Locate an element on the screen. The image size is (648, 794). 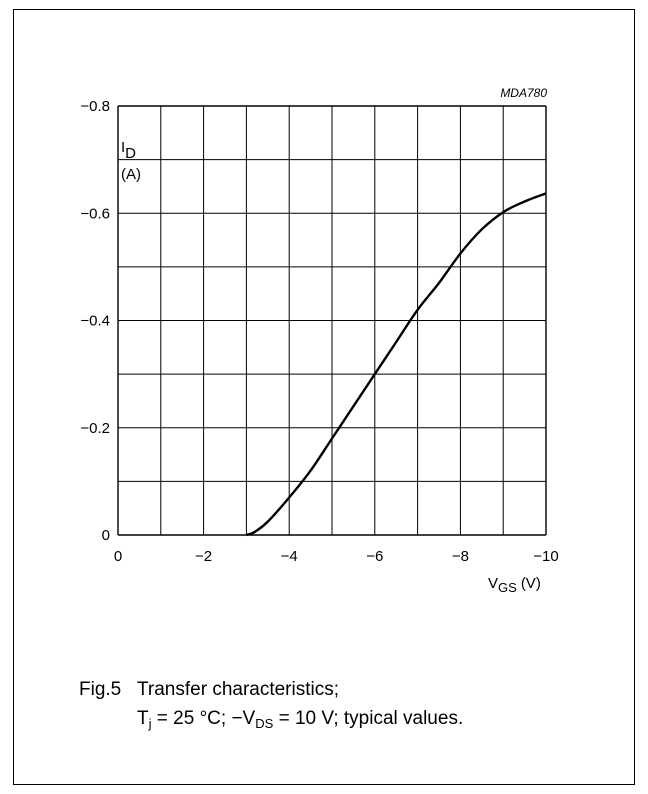
figure-title: Transfer characteristics; is located at coordinates (238, 689).